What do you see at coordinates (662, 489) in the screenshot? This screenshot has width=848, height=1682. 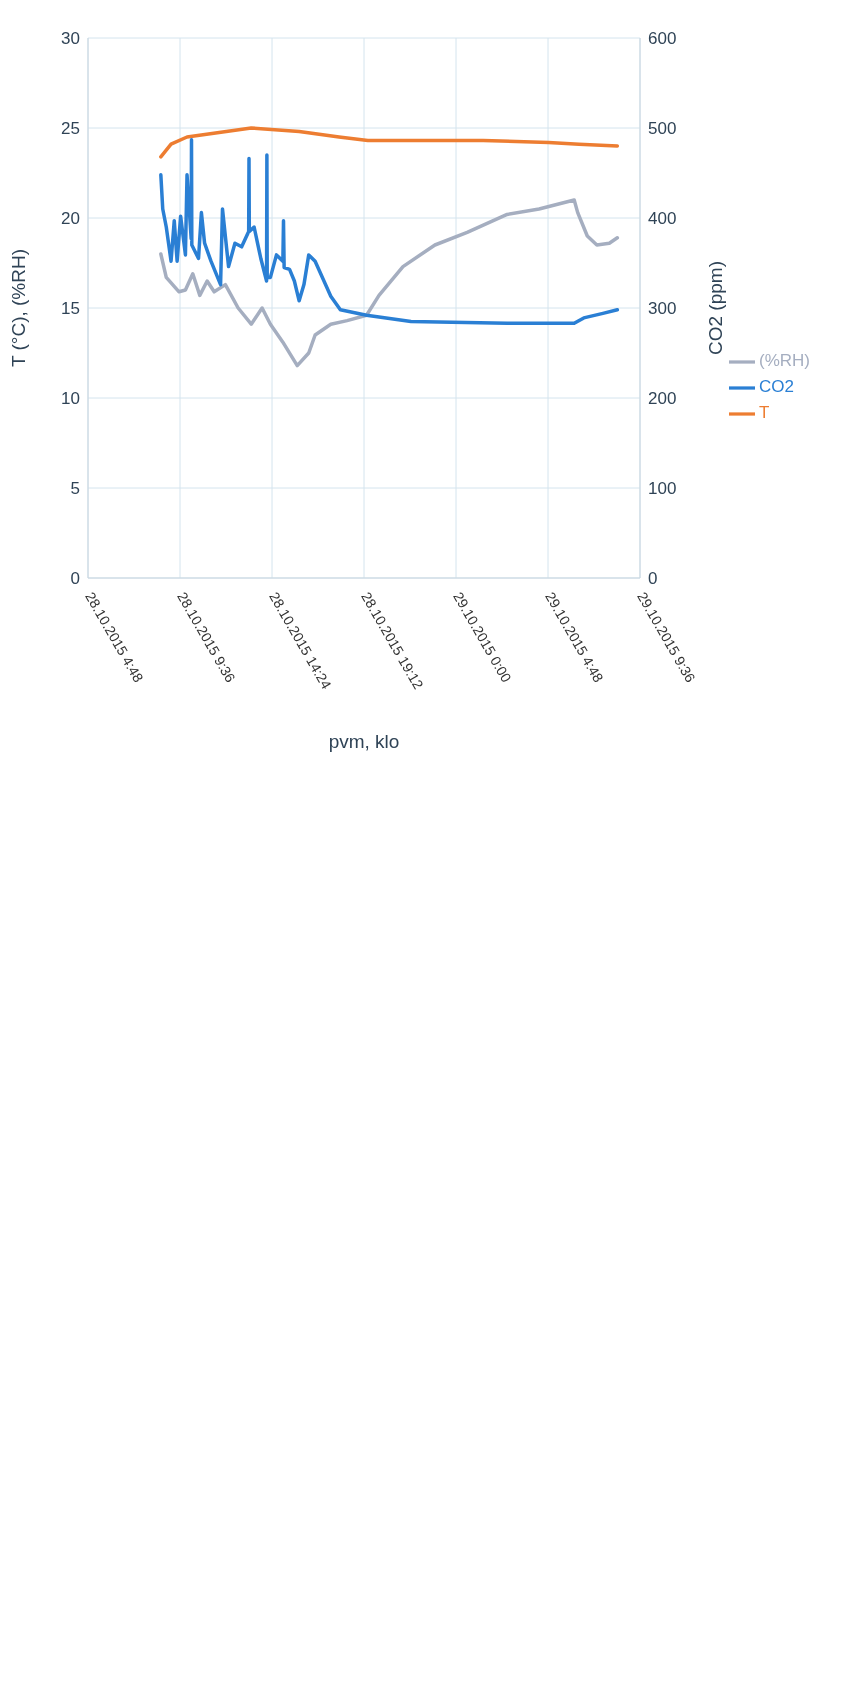 I see `y2-tick-label: 100` at bounding box center [662, 489].